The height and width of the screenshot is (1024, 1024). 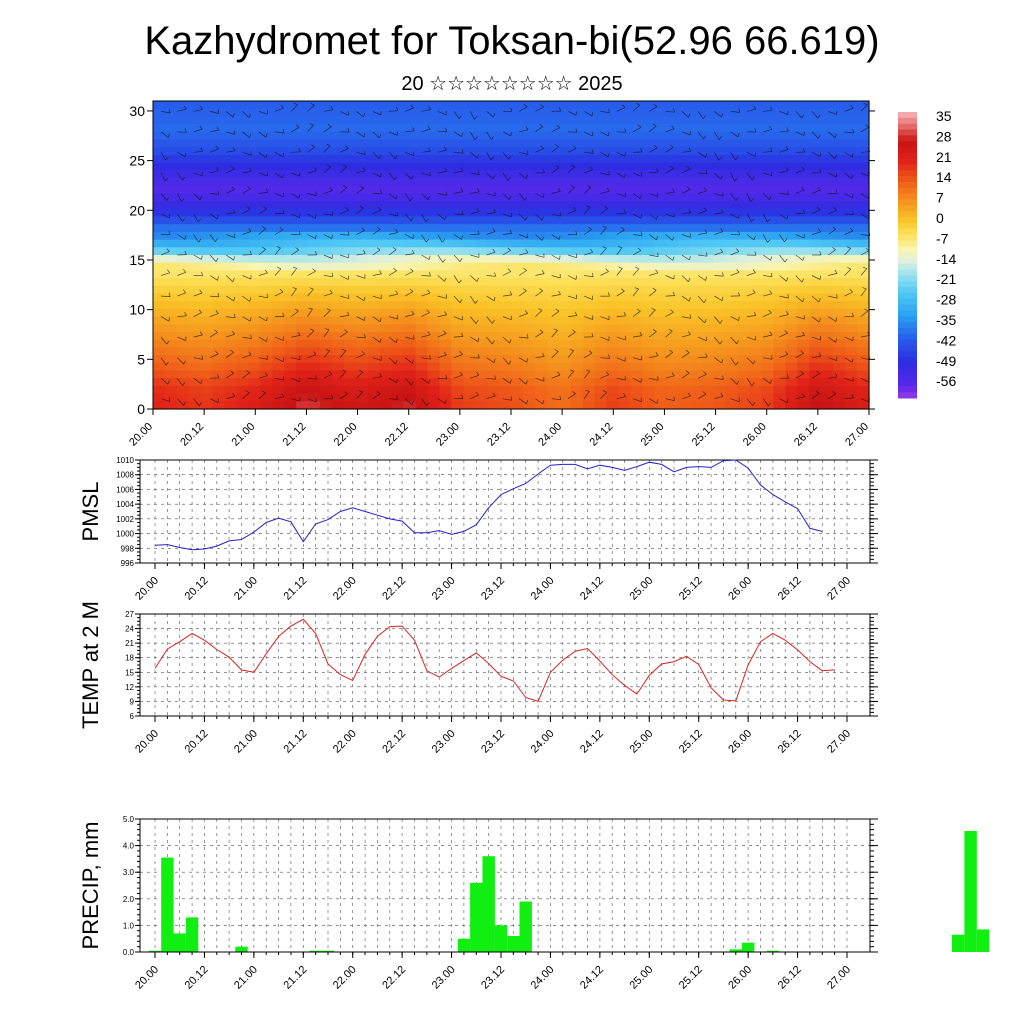 What do you see at coordinates (907, 191) in the screenshot?
I see `colorbar-cell` at bounding box center [907, 191].